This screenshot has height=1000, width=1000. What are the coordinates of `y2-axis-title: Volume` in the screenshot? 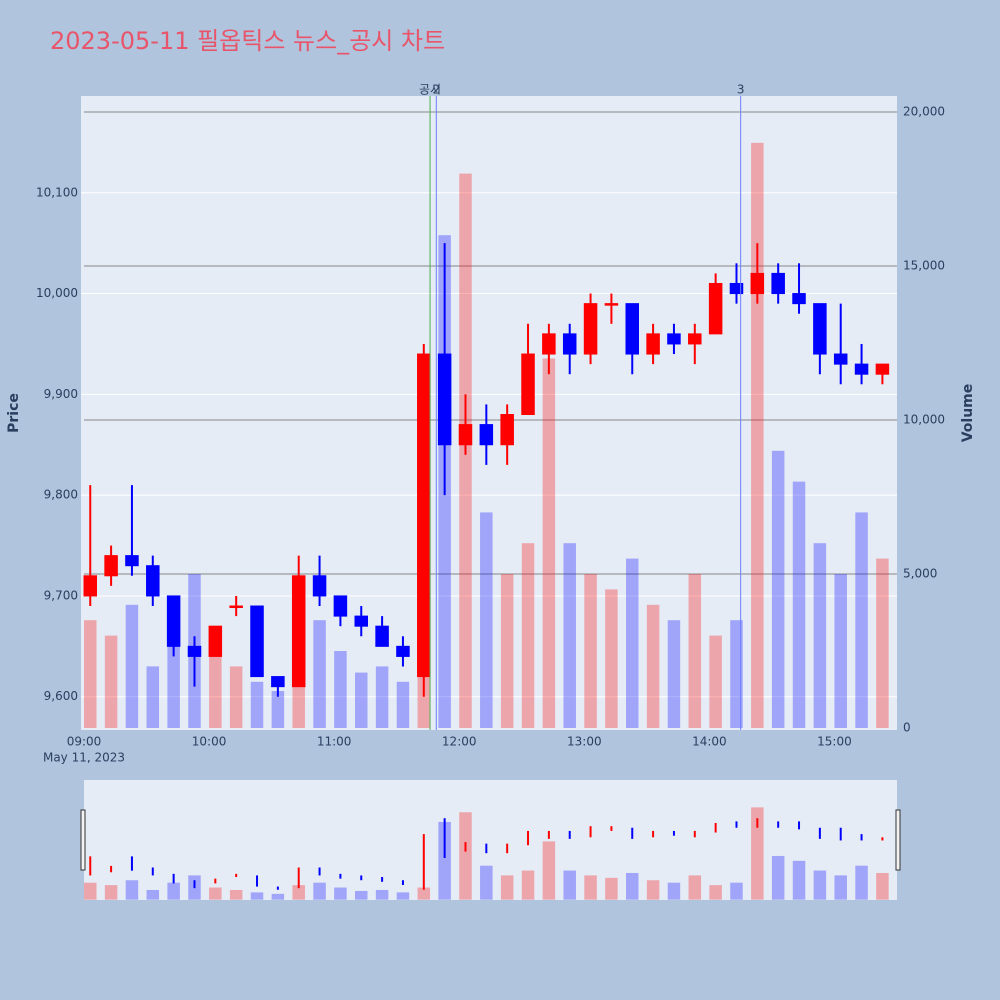 It's located at (968, 413).